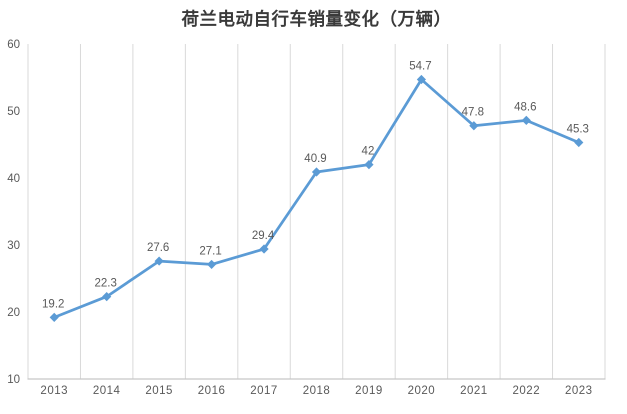  What do you see at coordinates (263, 236) in the screenshot?
I see `data-point-label: 29.4` at bounding box center [263, 236].